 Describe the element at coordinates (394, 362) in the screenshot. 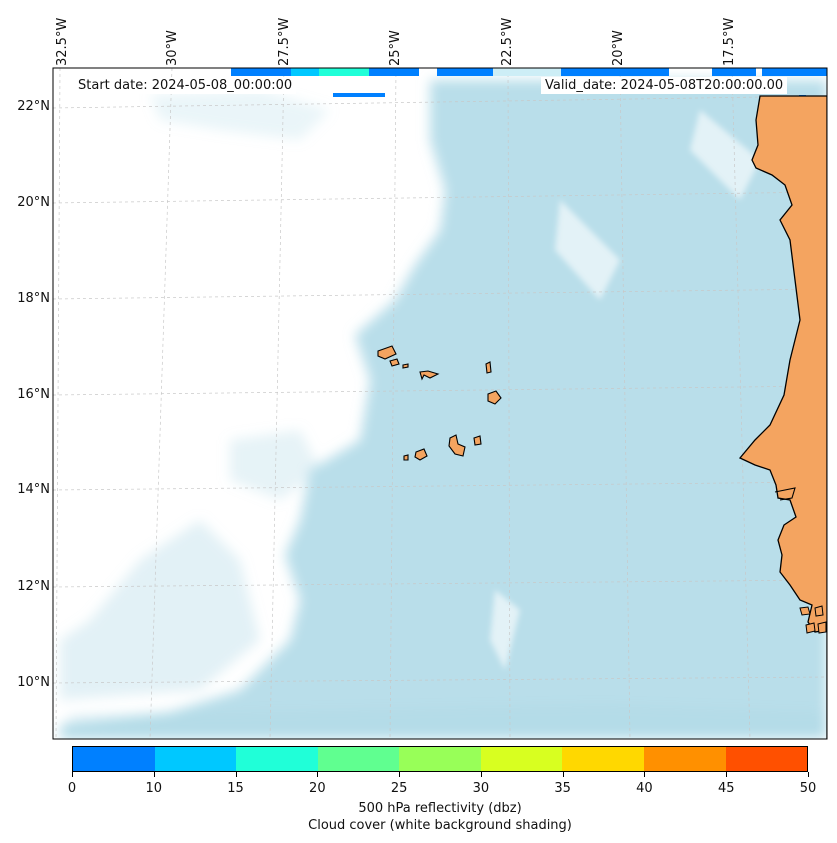

I see `island-sao-vicente` at that location.